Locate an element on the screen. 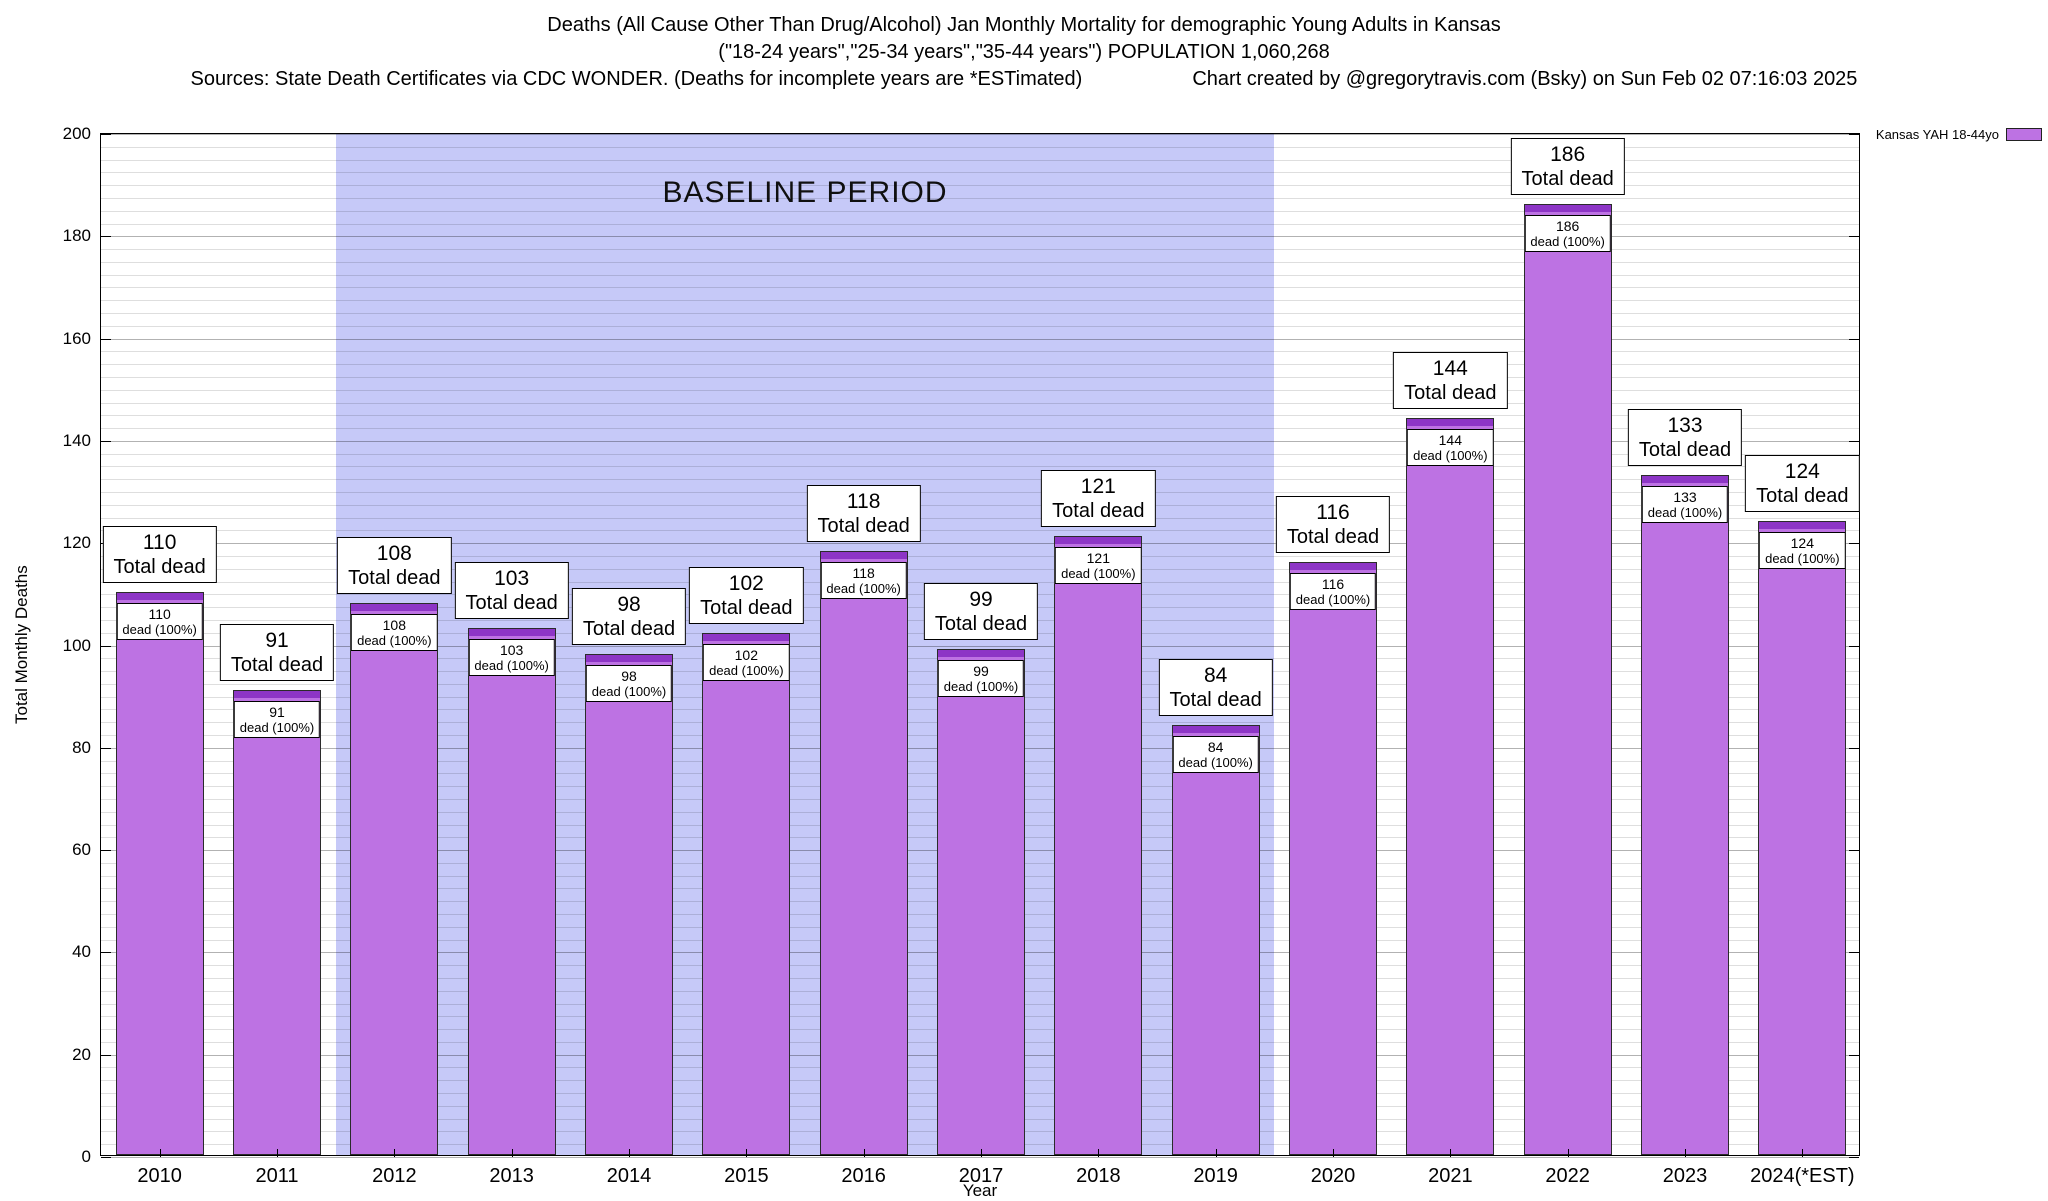  bar-inner-label: 144 dead (100%) is located at coordinates (1450, 448).